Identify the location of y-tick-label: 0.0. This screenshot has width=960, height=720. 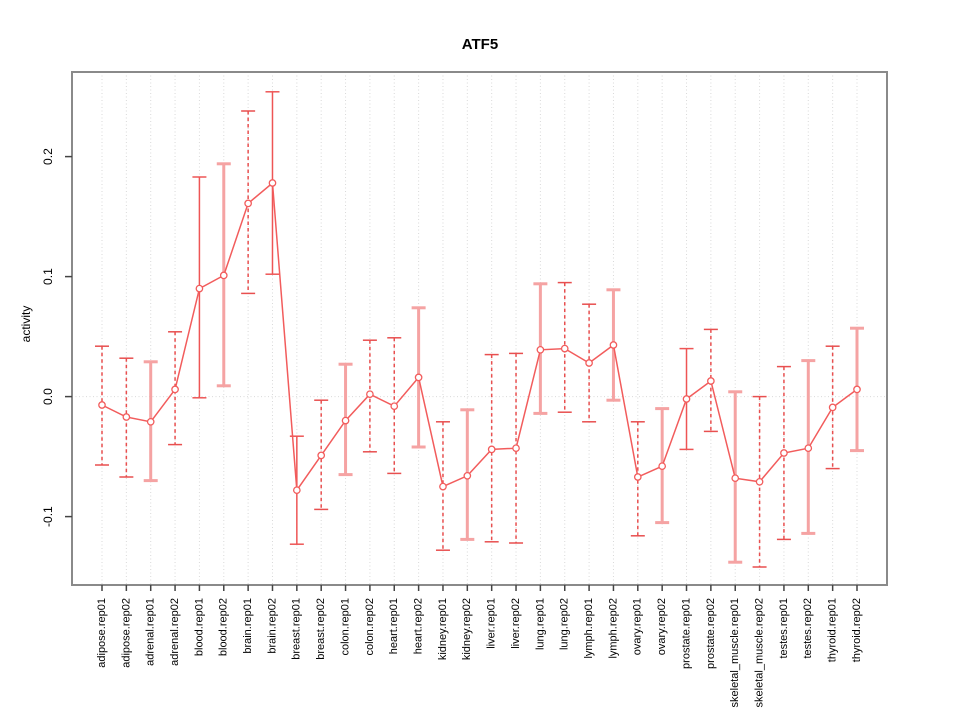
(48, 396).